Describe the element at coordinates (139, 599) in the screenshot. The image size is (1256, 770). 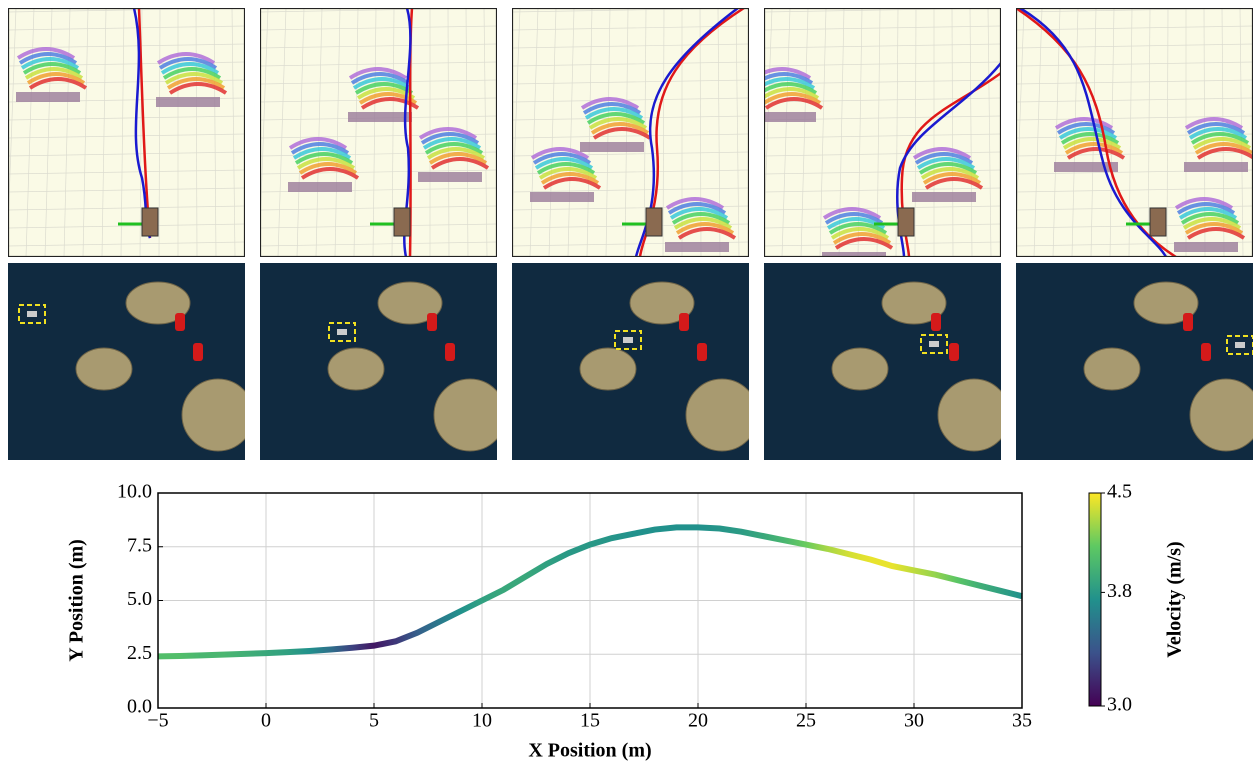
I see `y-tick-label: 5.0` at that location.